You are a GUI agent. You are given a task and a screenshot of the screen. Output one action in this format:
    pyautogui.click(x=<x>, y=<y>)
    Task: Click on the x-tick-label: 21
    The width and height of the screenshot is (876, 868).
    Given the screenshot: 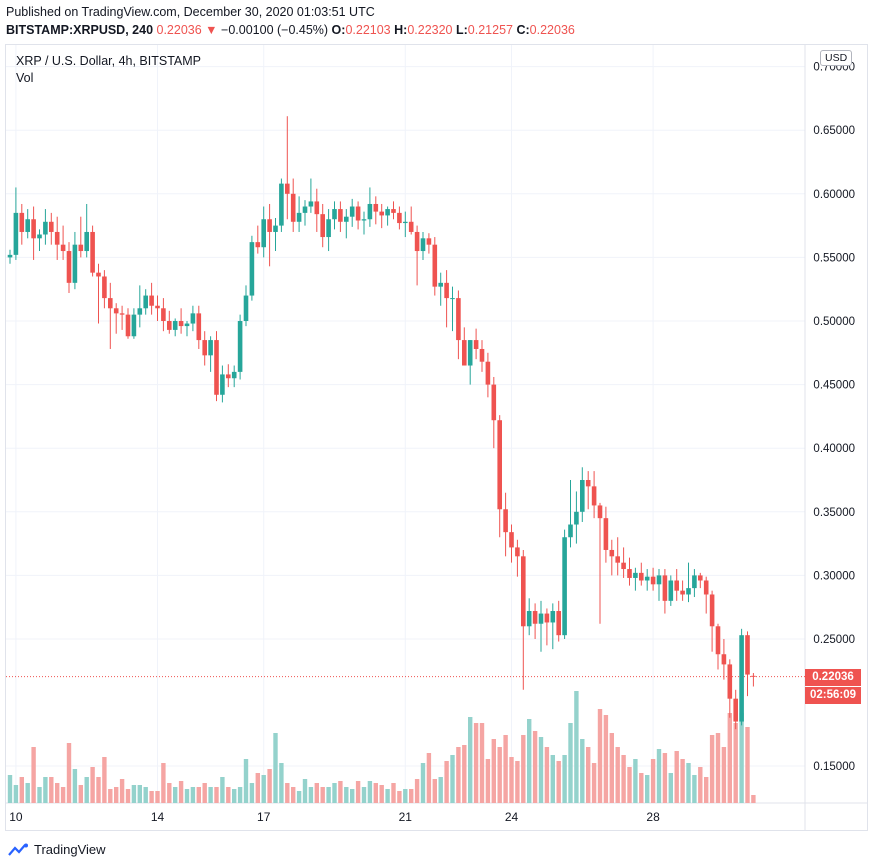 What is the action you would take?
    pyautogui.click(x=406, y=817)
    